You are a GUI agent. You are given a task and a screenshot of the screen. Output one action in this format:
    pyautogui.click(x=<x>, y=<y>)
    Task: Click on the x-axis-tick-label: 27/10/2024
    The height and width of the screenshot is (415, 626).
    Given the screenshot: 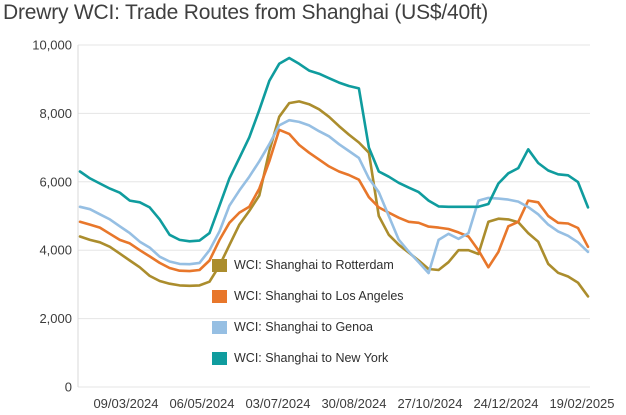 What is the action you would take?
    pyautogui.click(x=429, y=403)
    